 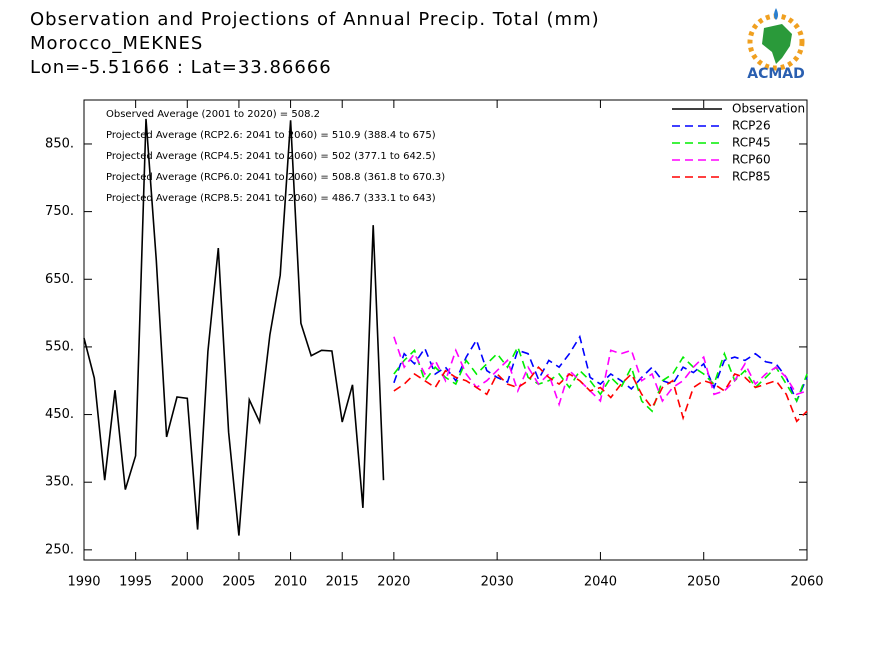 What do you see at coordinates (59, 414) in the screenshot?
I see `y-tick-label: 450.` at bounding box center [59, 414].